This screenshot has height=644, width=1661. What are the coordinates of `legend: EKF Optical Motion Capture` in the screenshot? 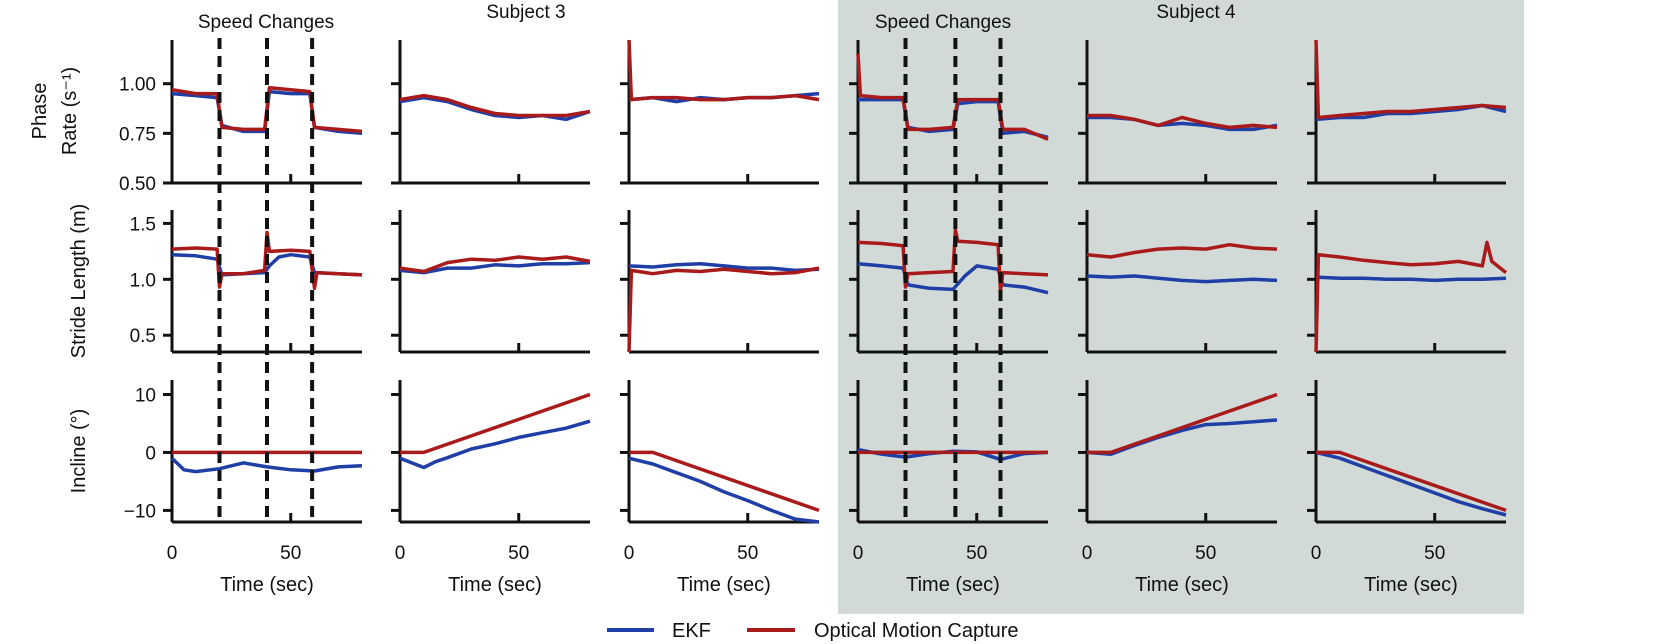 It's located at (813, 631).